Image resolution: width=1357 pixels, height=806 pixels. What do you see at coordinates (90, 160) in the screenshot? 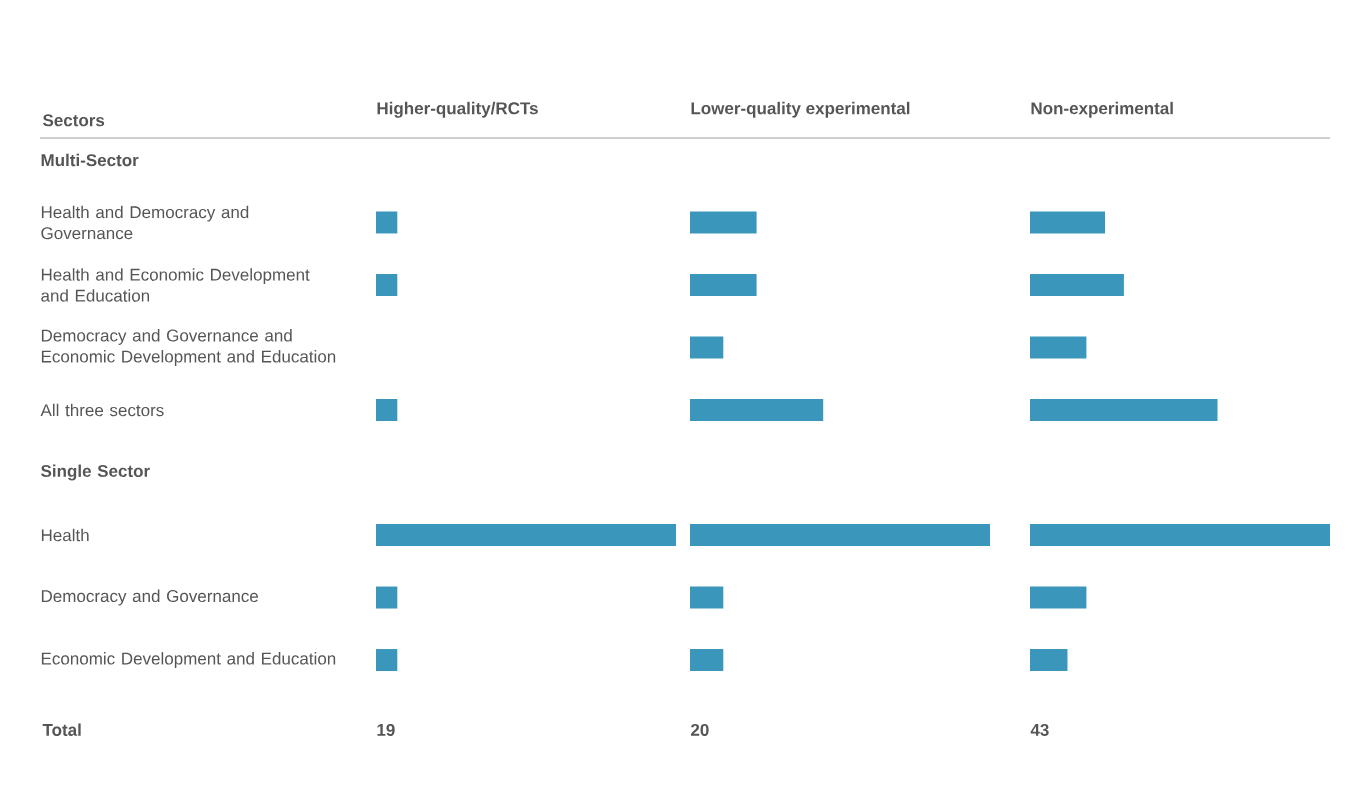
I see `y-tick-label: Multi-Sector` at bounding box center [90, 160].